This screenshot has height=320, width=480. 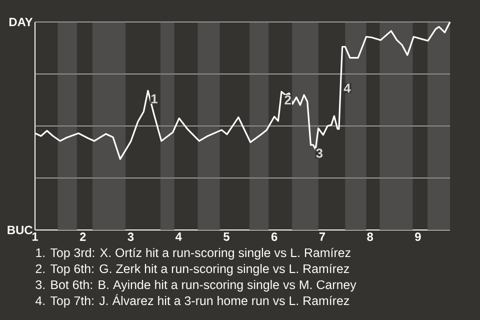 What do you see at coordinates (196, 286) in the screenshot?
I see `text: 3. Bot 6th: B. Ayinde hit a run-scoring single vs M. Carney` at bounding box center [196, 286].